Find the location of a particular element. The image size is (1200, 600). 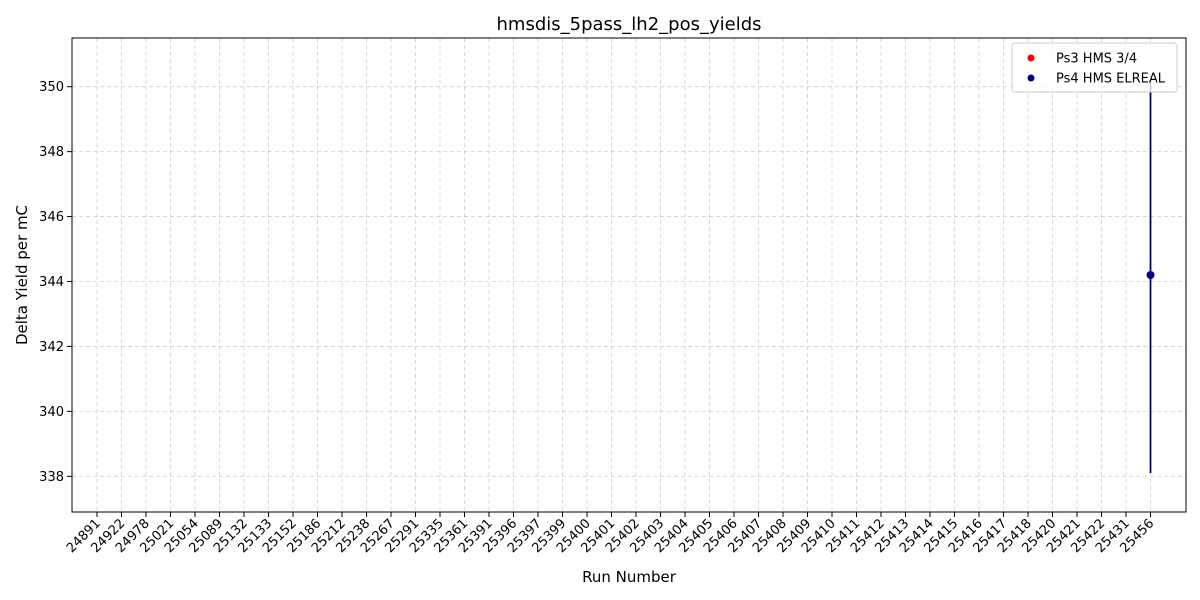

y-tick-label: 342 is located at coordinates (51, 347).